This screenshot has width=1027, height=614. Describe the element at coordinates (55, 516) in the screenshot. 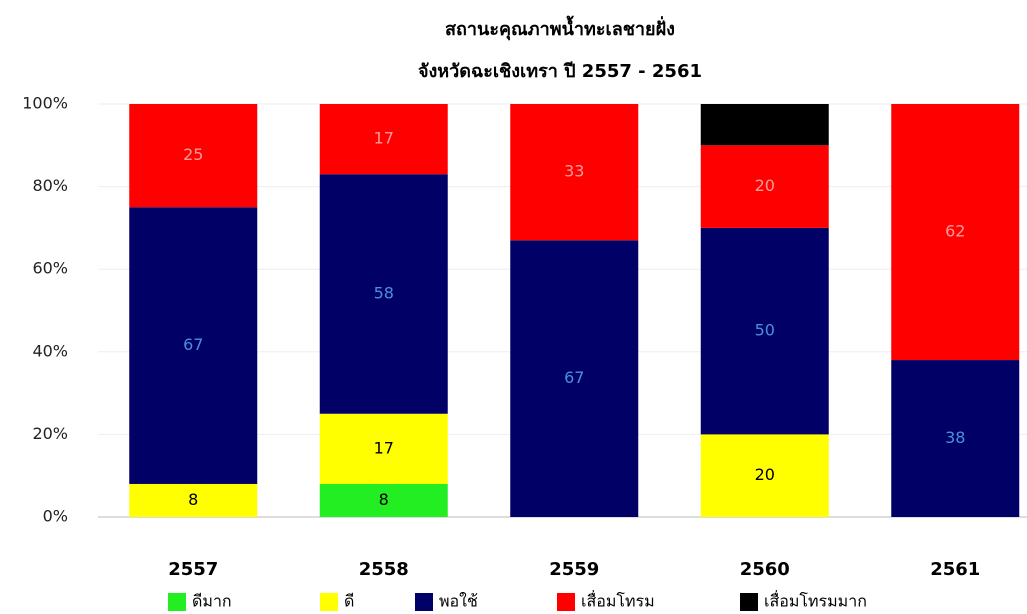

I see `y-tick-label: 0%` at that location.